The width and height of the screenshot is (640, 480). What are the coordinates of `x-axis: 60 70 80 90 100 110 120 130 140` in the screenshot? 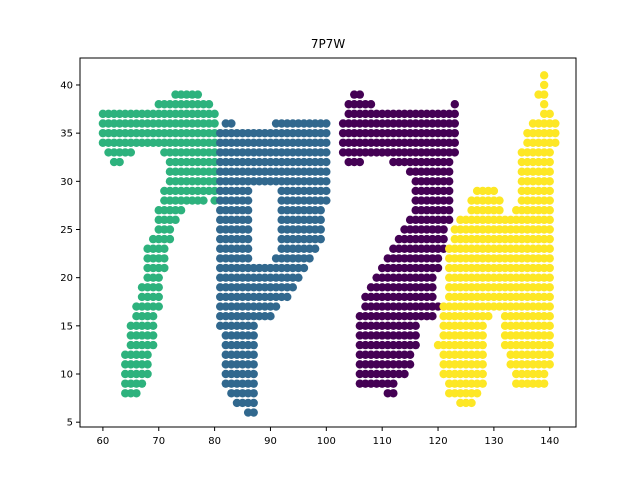 It's located at (328, 437).